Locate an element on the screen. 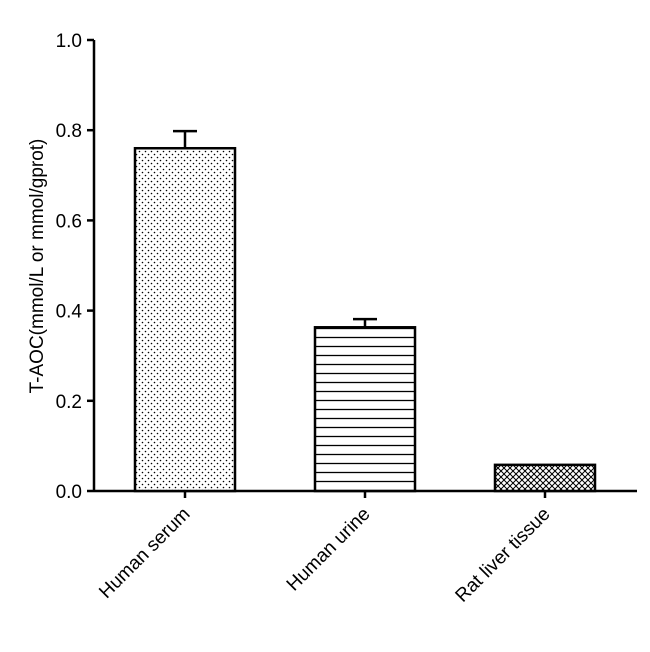  y-tick-label-3: 0.6 is located at coordinates (69, 221).